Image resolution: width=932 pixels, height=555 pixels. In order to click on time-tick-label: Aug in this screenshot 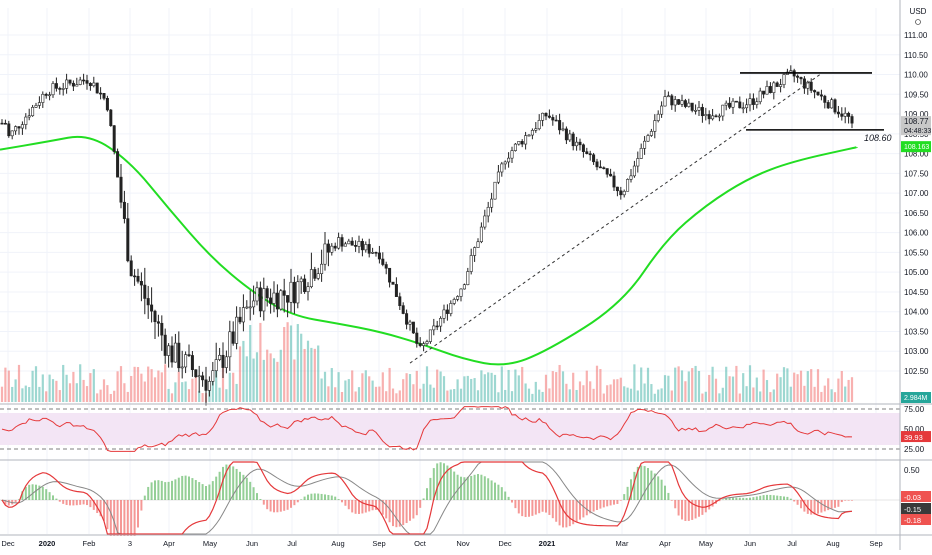, I will do `click(832, 543)`.